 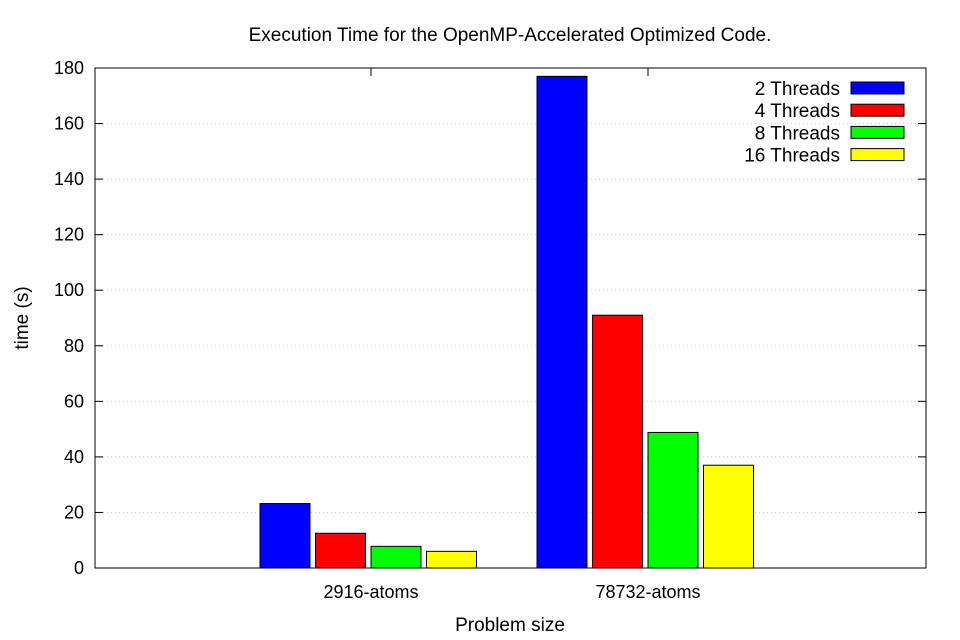 What do you see at coordinates (797, 89) in the screenshot?
I see `legend-entry: 2 Threads` at bounding box center [797, 89].